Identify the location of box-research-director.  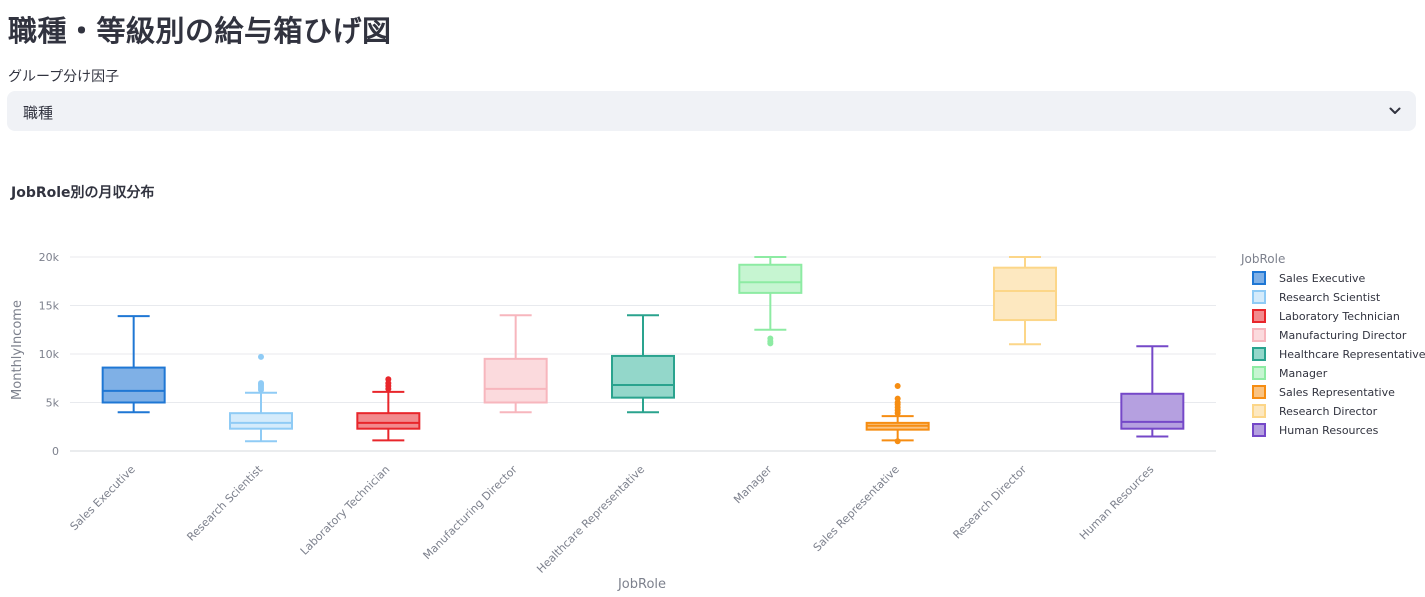
(1025, 301).